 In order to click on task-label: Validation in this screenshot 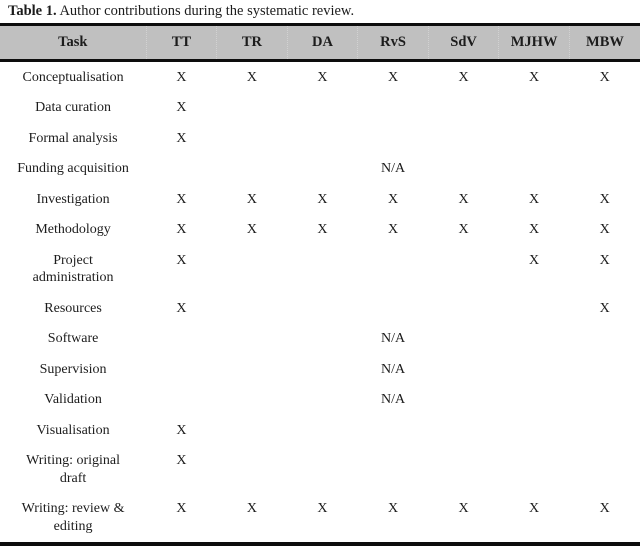, I will do `click(73, 399)`.